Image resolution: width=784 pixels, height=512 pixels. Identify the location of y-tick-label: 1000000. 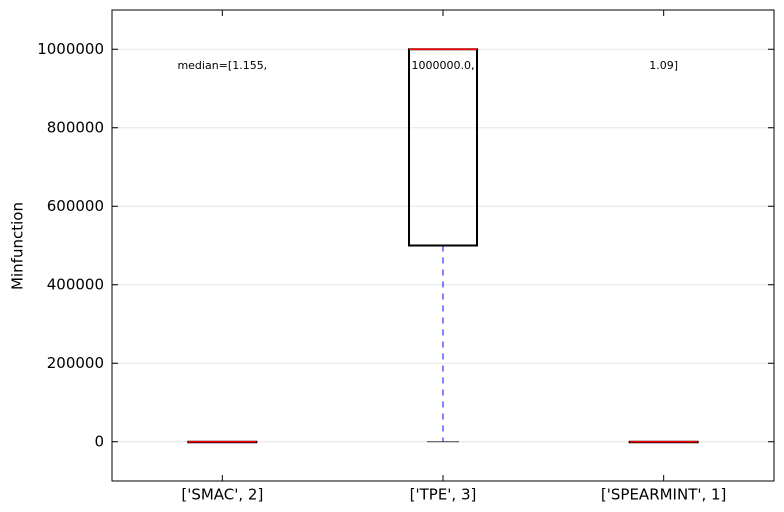
(70, 49).